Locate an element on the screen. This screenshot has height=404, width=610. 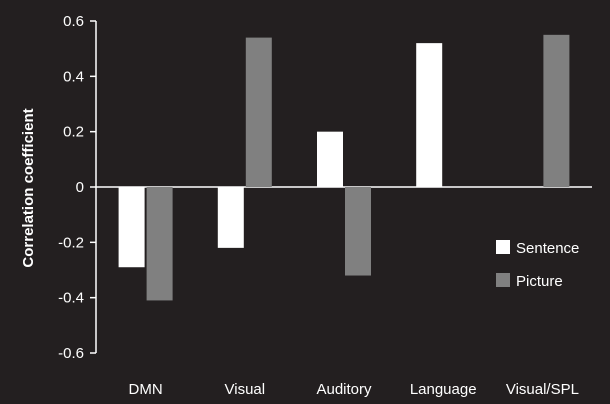
bar-sentence-visual is located at coordinates (230, 217).